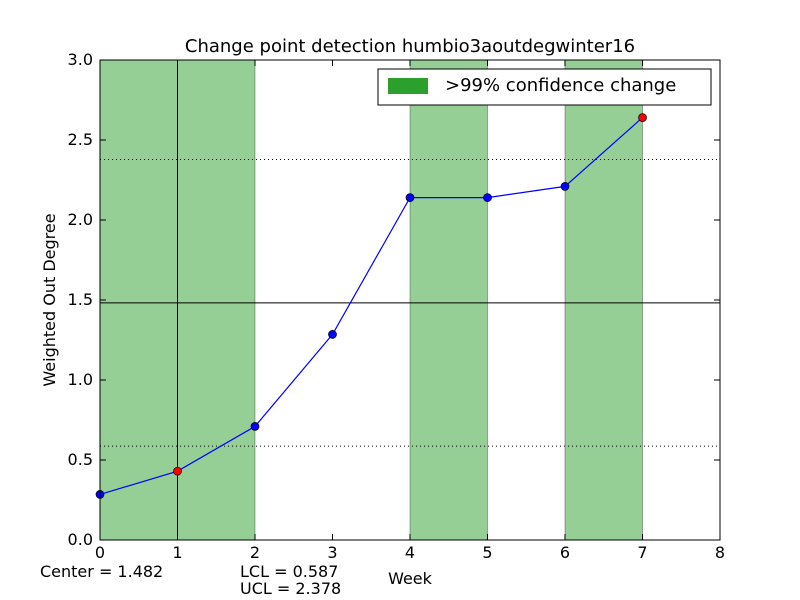 The image size is (800, 600). I want to click on x-tick-label: 8, so click(720, 552).